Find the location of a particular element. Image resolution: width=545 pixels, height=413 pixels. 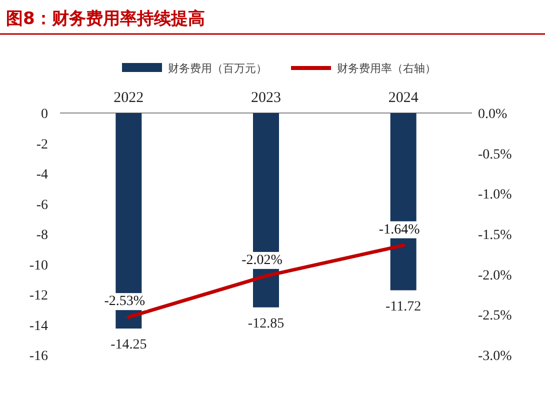

x-tick-label: 2024 is located at coordinates (403, 98).